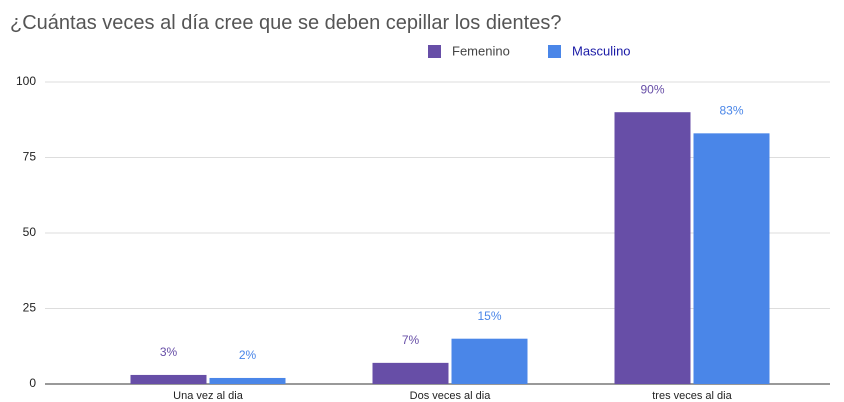 This screenshot has height=402, width=844. Describe the element at coordinates (26, 81) in the screenshot. I see `y-tick-label: 100` at that location.